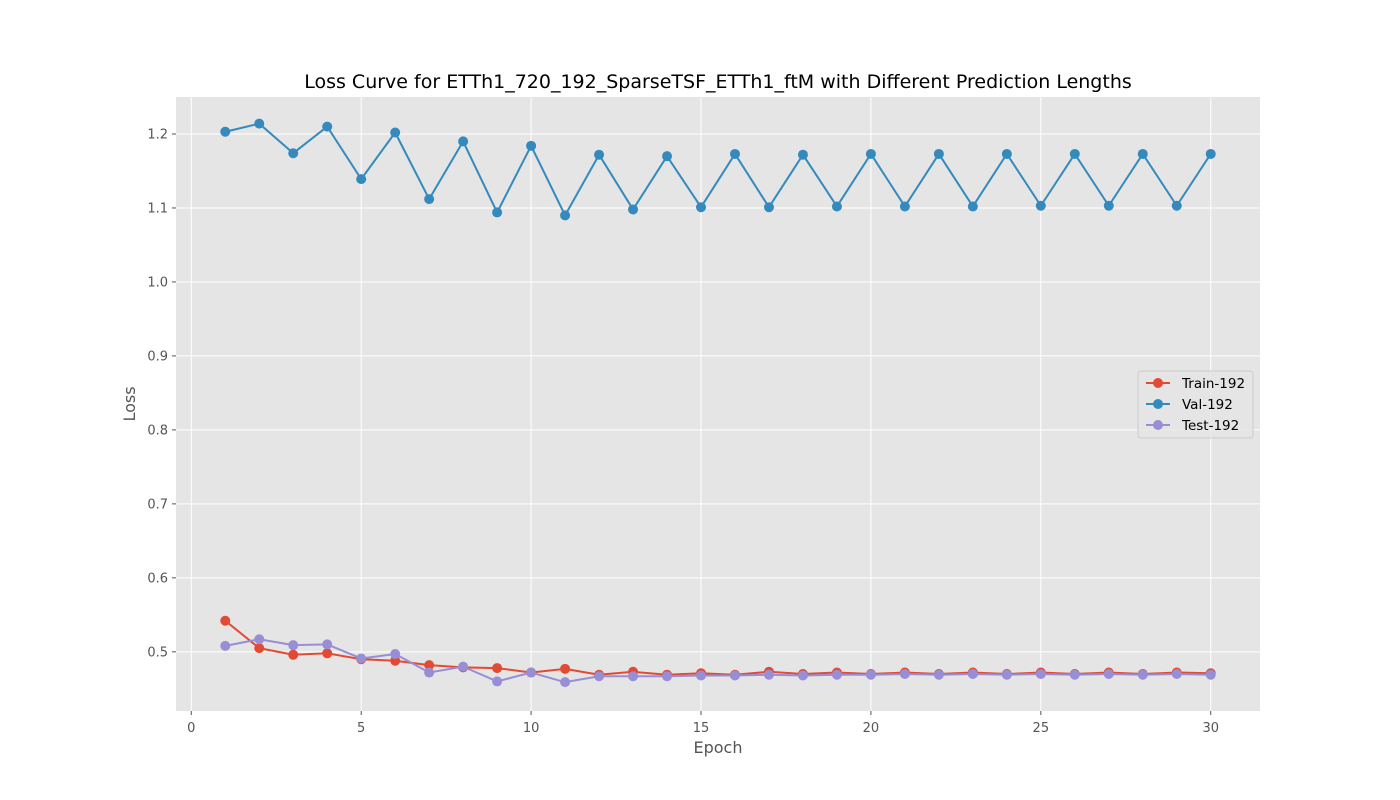  Describe the element at coordinates (1210, 426) in the screenshot. I see `legend-label: Test-192` at that location.